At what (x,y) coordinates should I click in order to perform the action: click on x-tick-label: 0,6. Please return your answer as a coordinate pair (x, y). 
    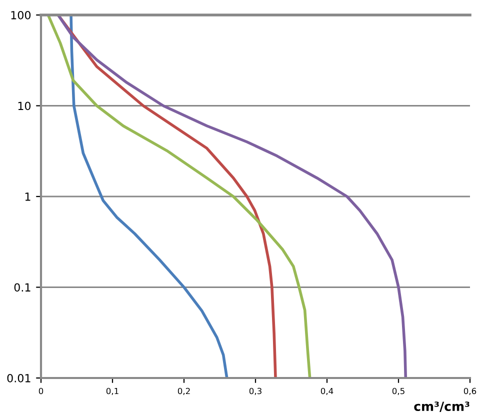
    Looking at the image, I should click on (470, 392).